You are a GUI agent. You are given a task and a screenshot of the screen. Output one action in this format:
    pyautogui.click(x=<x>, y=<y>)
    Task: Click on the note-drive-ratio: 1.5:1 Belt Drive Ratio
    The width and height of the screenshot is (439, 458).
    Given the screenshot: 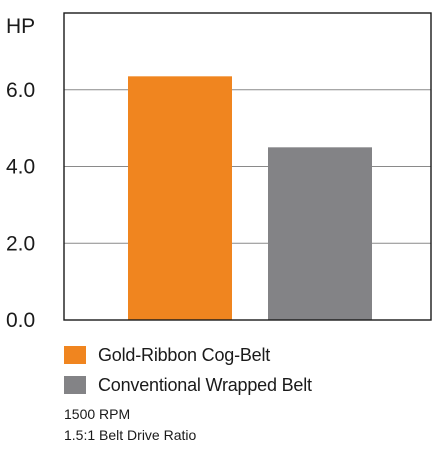 What is the action you would take?
    pyautogui.click(x=130, y=435)
    